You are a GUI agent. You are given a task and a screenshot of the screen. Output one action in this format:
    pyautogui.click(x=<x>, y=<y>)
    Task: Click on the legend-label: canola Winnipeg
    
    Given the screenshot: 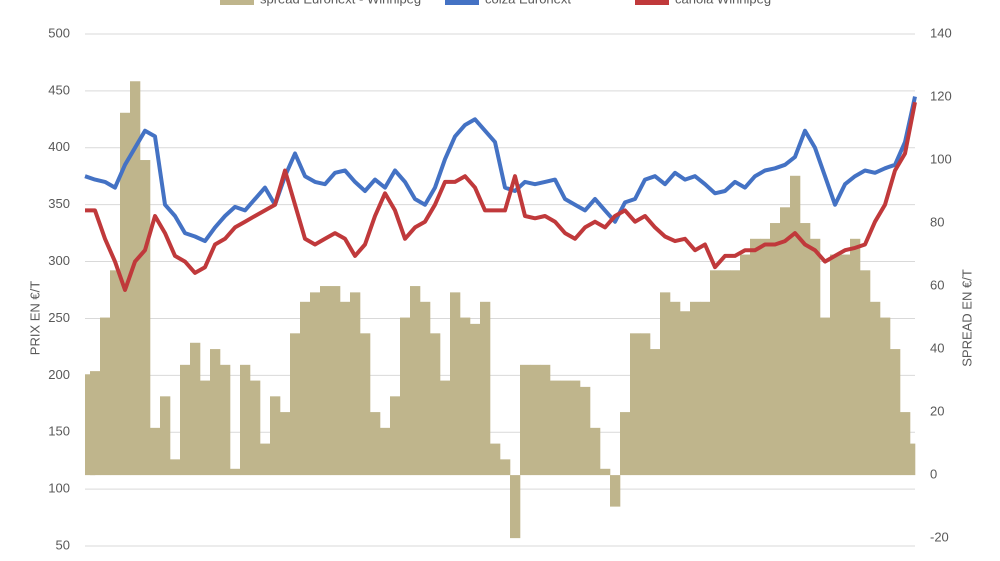 What is the action you would take?
    pyautogui.click(x=723, y=3)
    